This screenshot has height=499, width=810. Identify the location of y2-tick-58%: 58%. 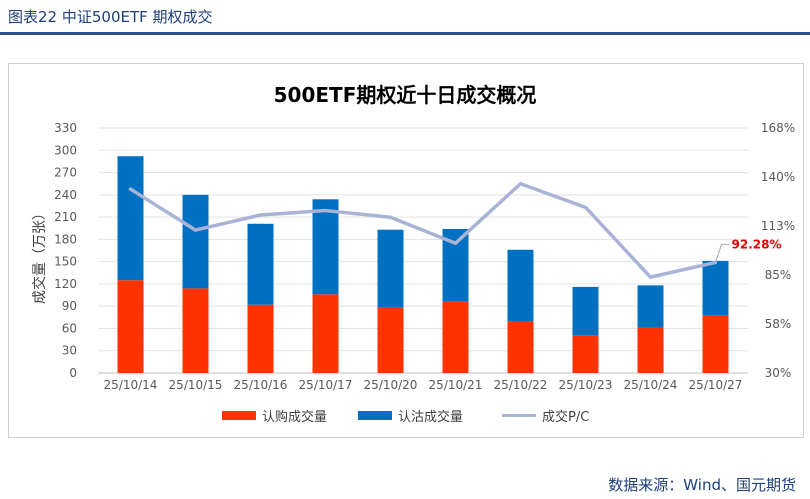
(778, 324).